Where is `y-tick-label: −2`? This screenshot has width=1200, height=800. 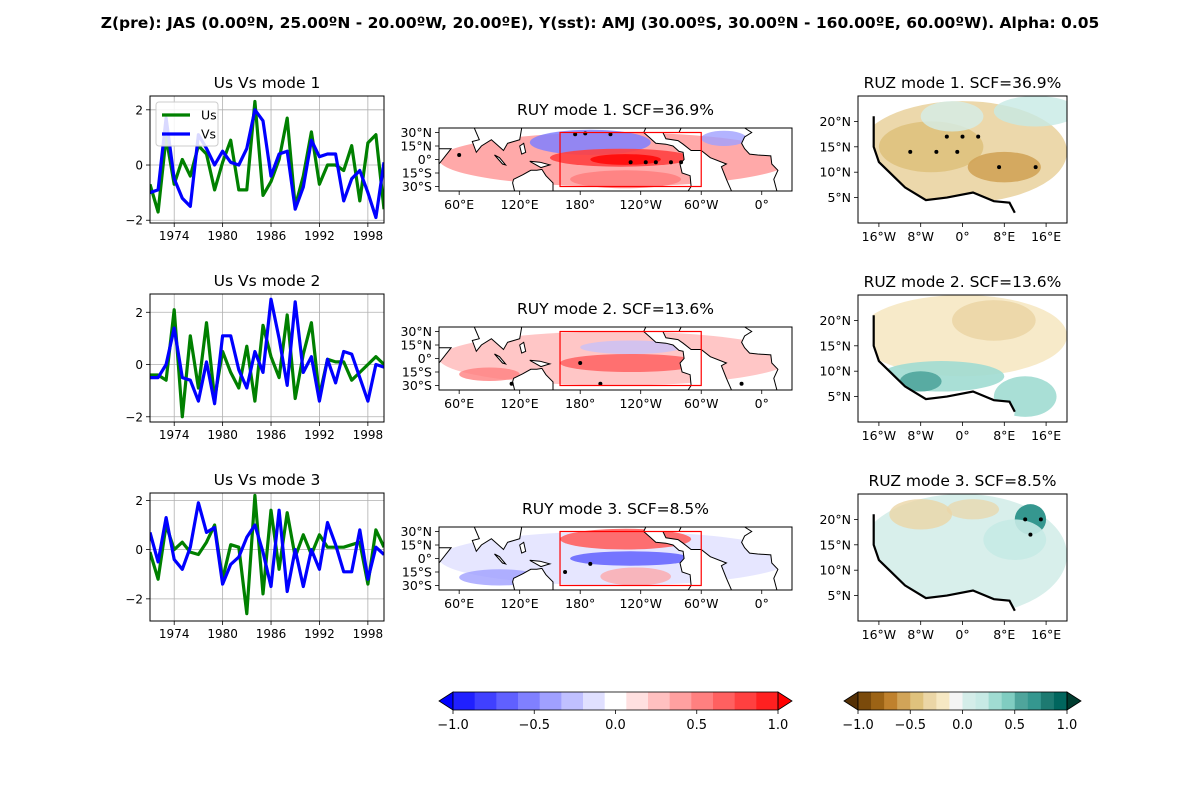 y-tick-label: −2 is located at coordinates (134, 599).